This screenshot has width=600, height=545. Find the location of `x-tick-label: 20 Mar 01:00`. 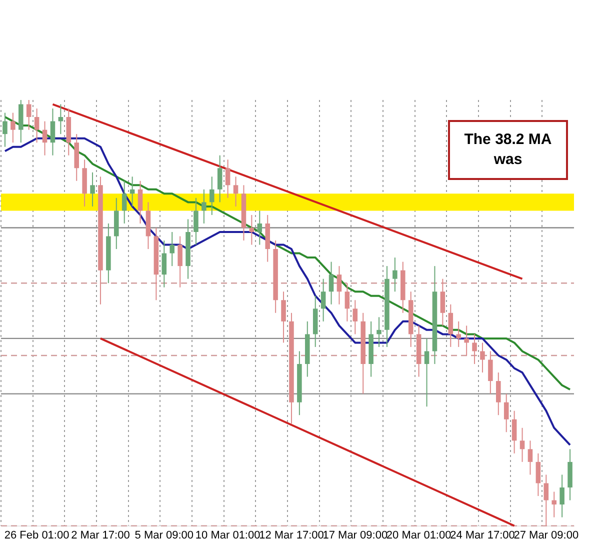

x-tick-label: 20 Mar 01:00 is located at coordinates (419, 535).